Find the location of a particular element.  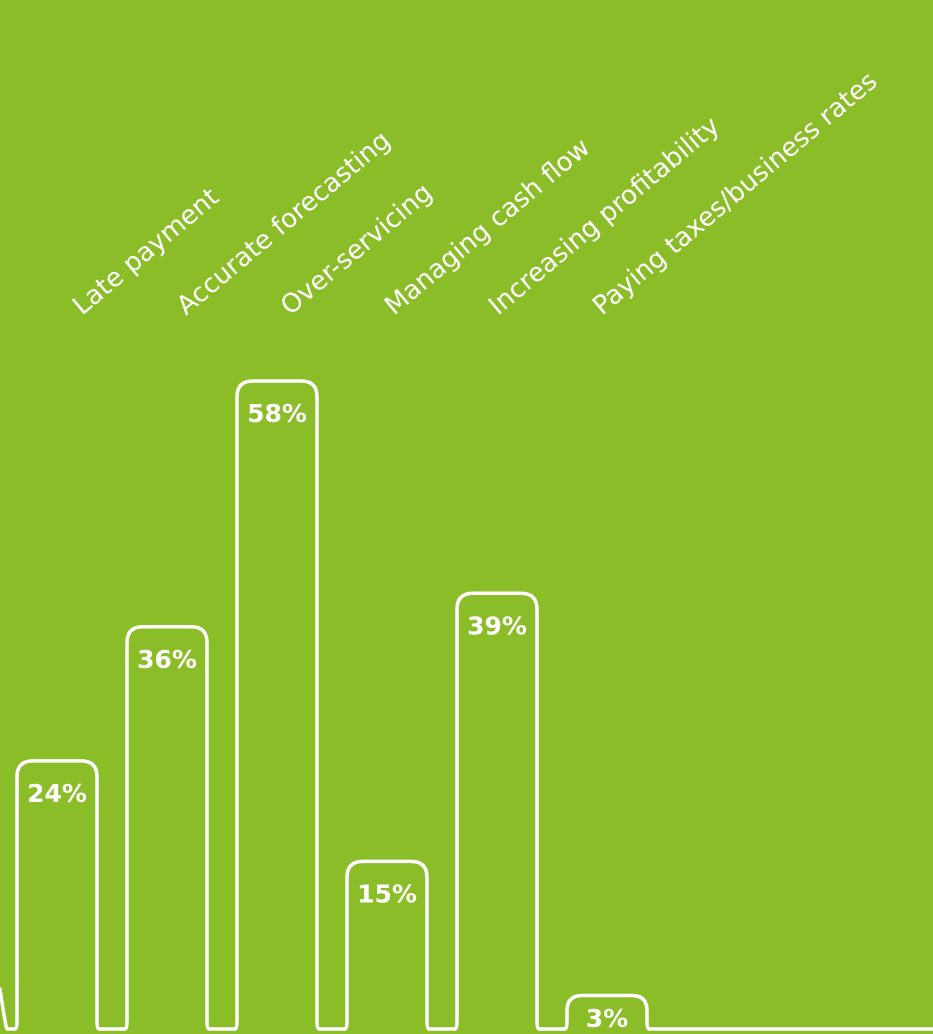

value-label: 58% is located at coordinates (277, 413).